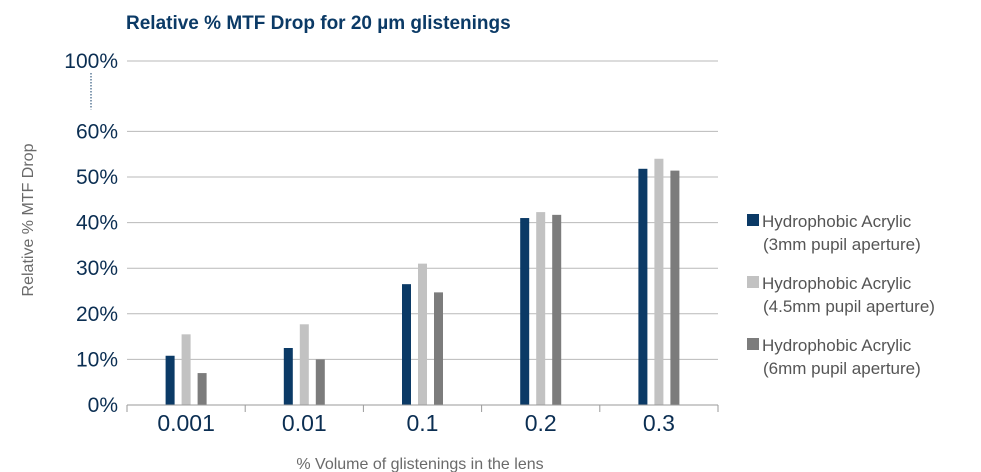 The image size is (981, 472). I want to click on x-tick-label: 0.2, so click(541, 423).